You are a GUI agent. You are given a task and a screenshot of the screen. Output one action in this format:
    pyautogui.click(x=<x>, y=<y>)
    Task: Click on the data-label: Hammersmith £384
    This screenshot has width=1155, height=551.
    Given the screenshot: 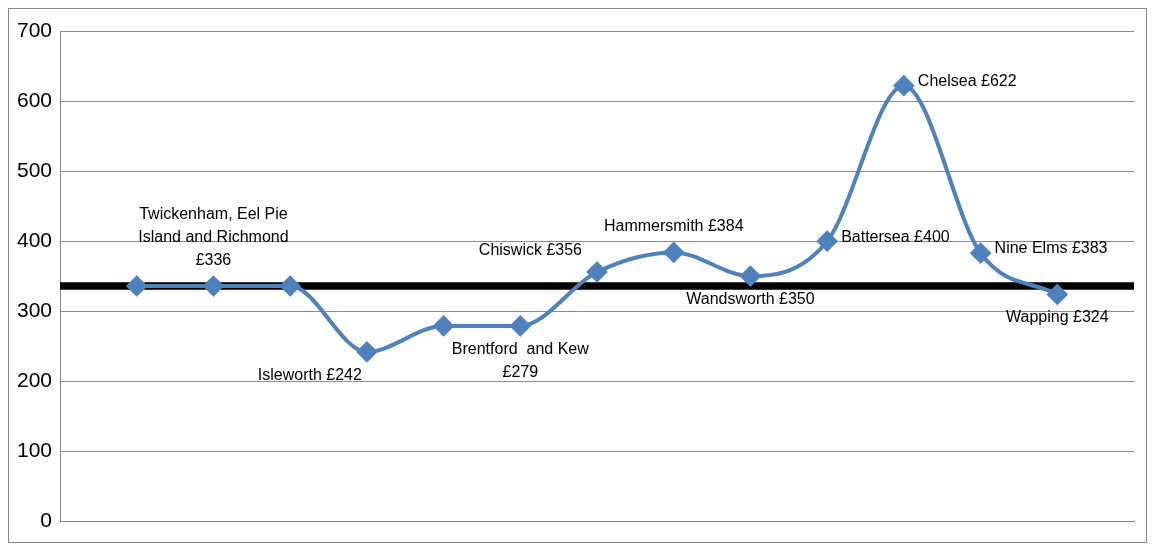 What is the action you would take?
    pyautogui.click(x=673, y=226)
    